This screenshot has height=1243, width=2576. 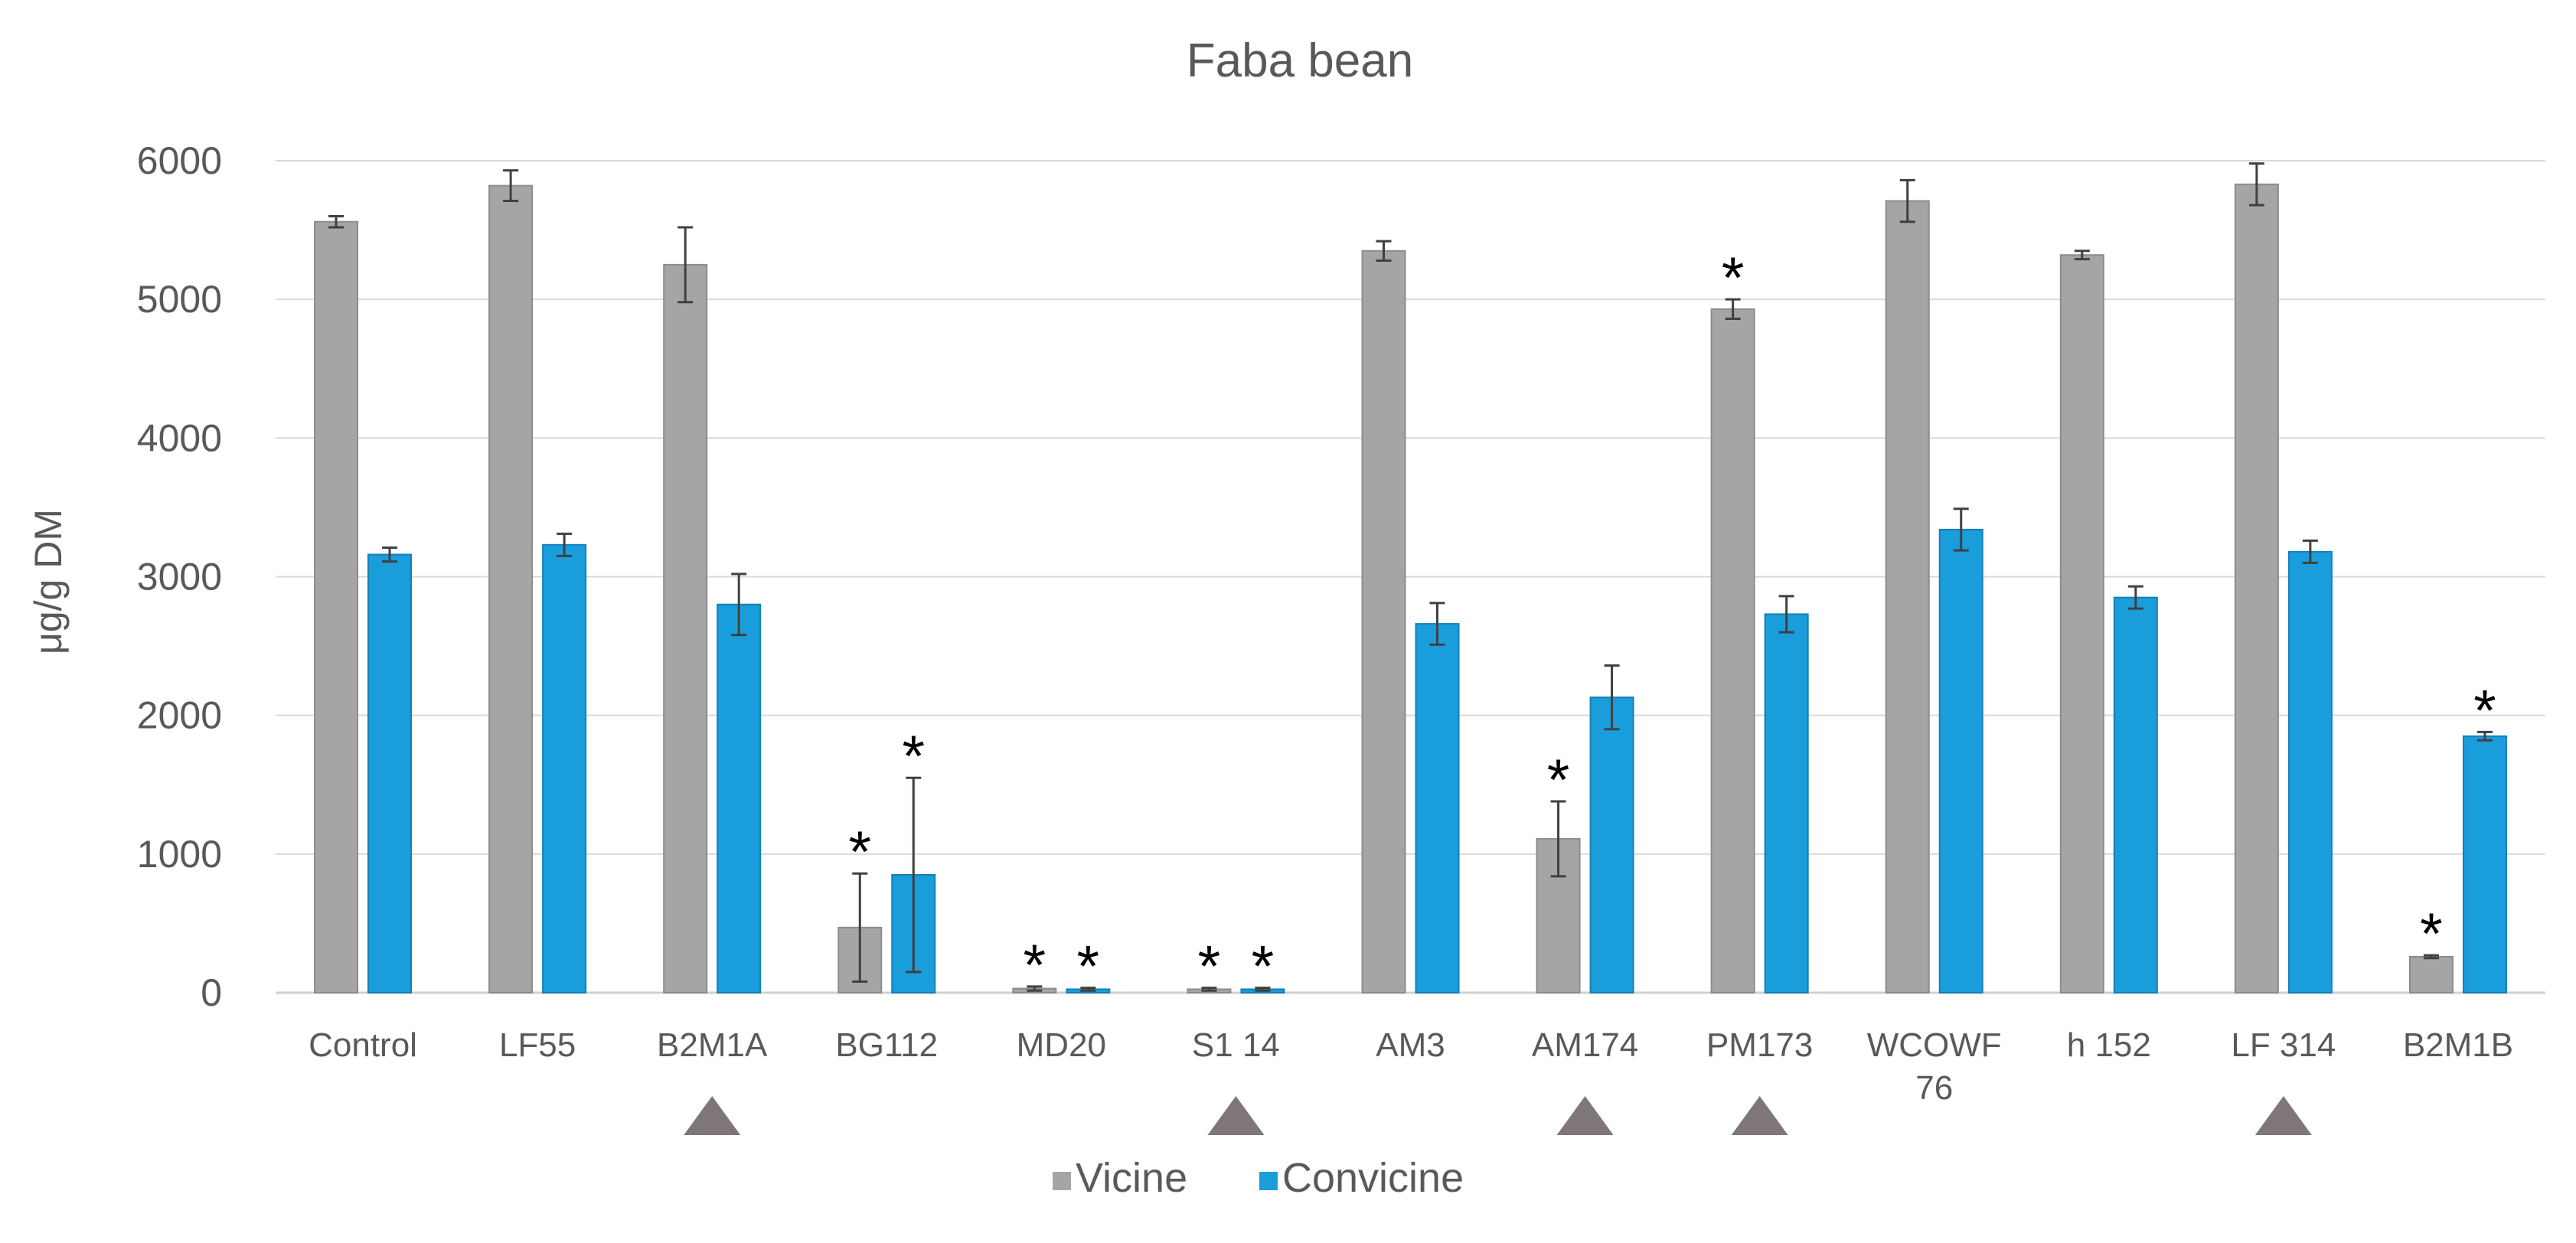 What do you see at coordinates (1585, 1045) in the screenshot?
I see `x-tick-label: AM174` at bounding box center [1585, 1045].